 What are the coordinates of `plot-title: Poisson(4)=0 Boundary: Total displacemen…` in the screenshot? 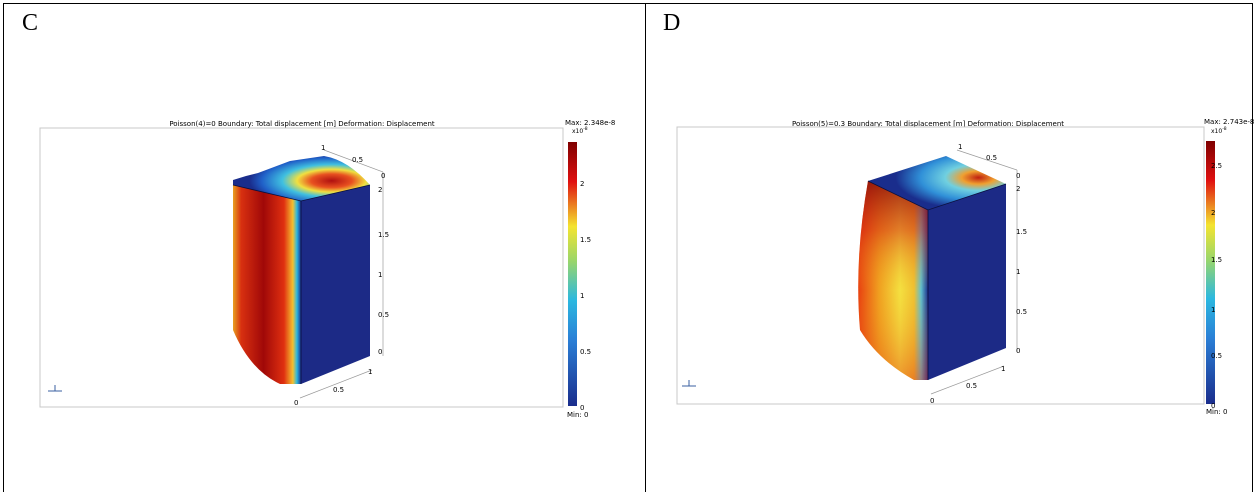 It's located at (302, 124).